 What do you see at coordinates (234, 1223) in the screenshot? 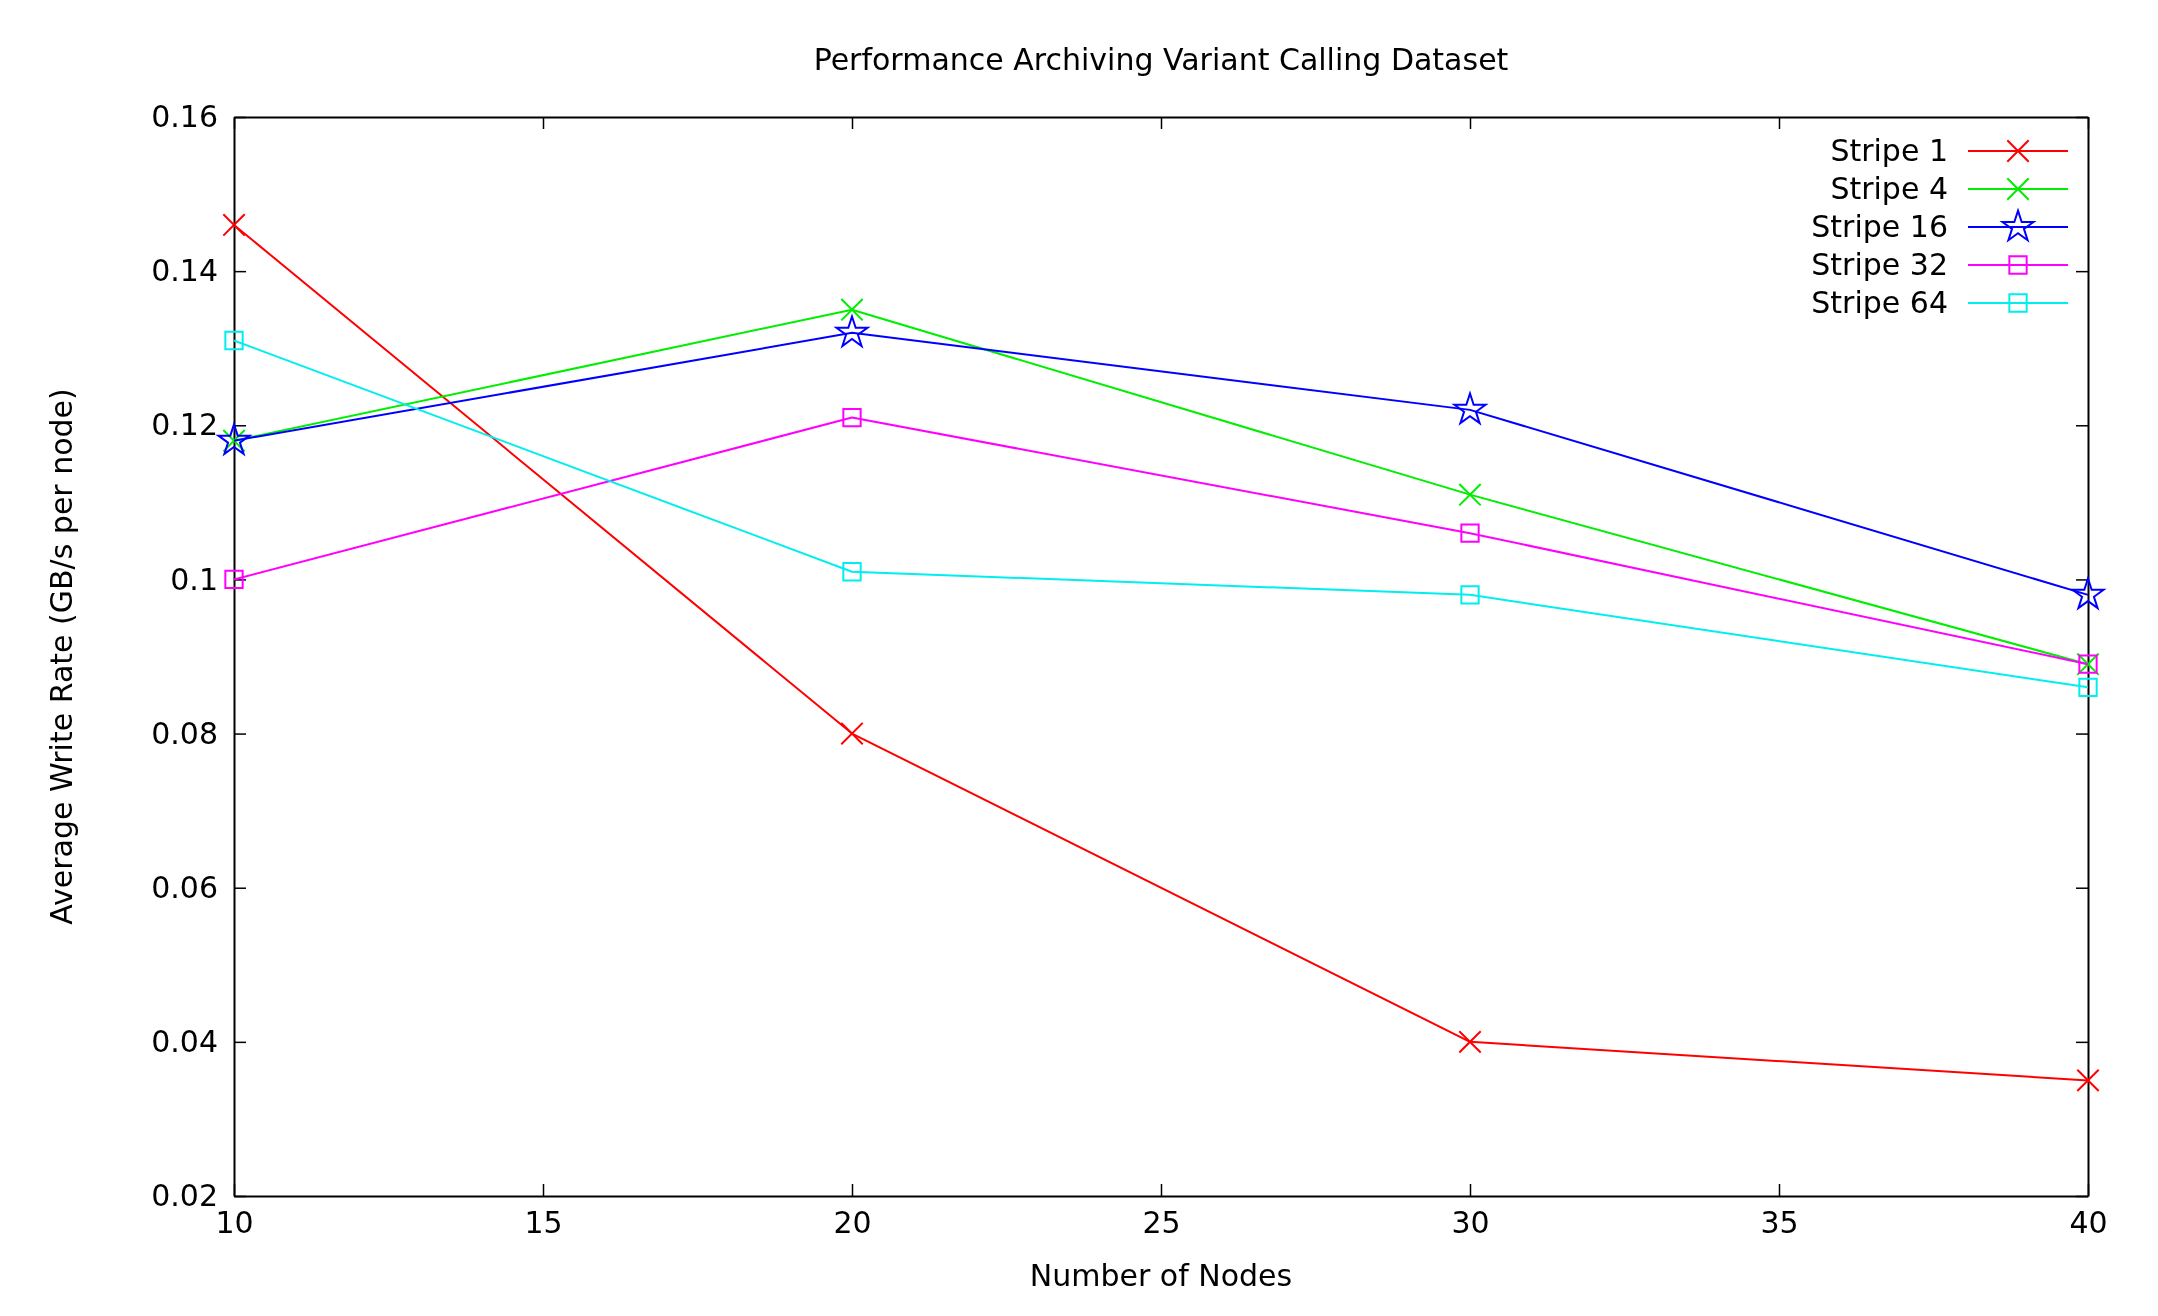
I see `x-tick-label: 10` at bounding box center [234, 1223].